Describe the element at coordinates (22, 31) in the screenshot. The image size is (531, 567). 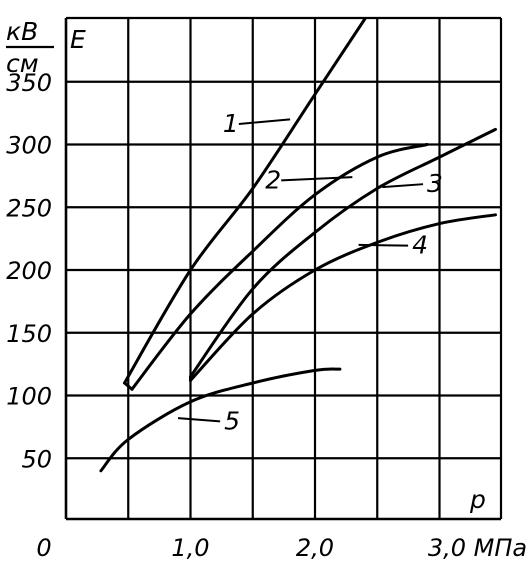
I see `y-unit-top: кВ` at that location.